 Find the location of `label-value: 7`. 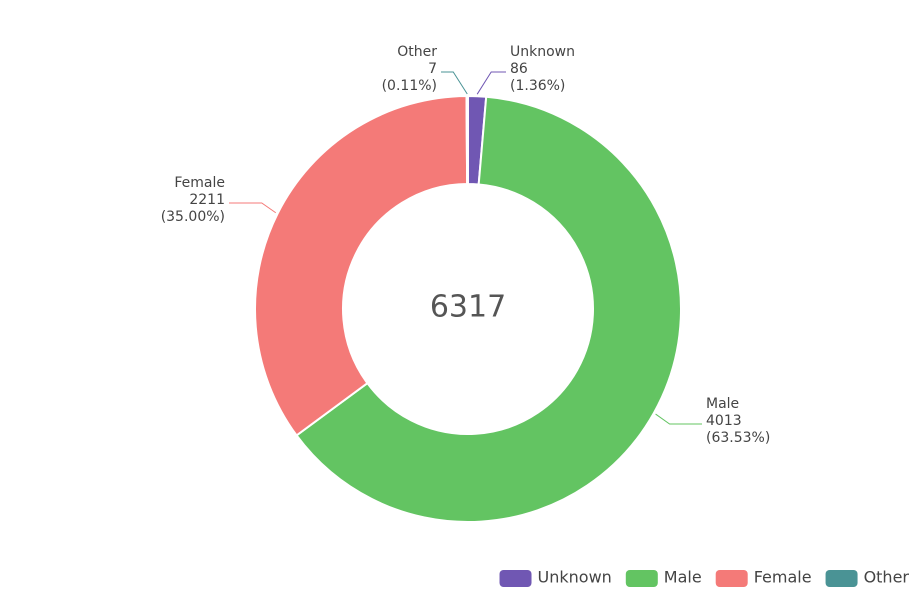

label-value: 7 is located at coordinates (432, 69).